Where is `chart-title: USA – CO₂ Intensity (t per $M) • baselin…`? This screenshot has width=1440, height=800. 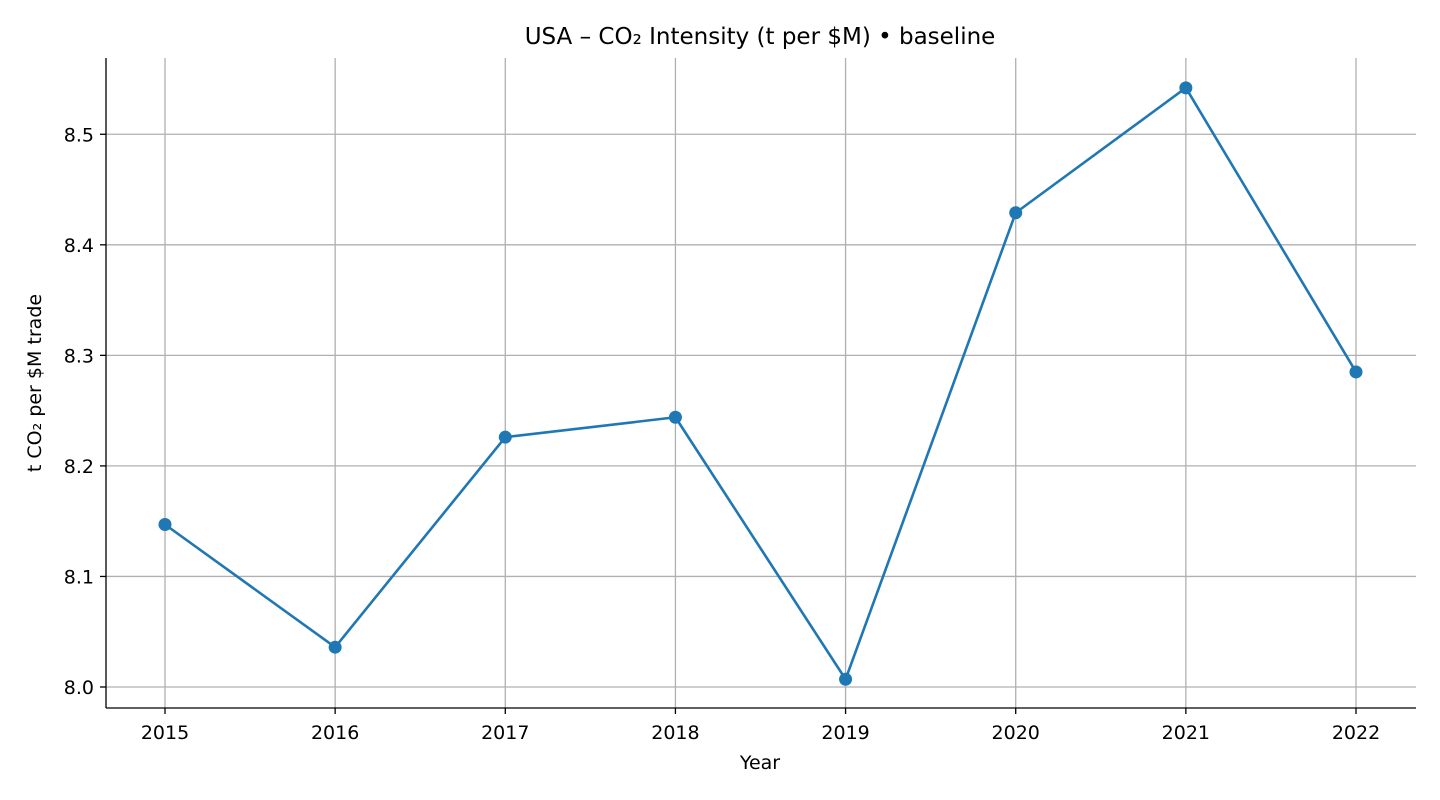 chart-title: USA – CO₂ Intensity (t per $M) • baselin… is located at coordinates (760, 37).